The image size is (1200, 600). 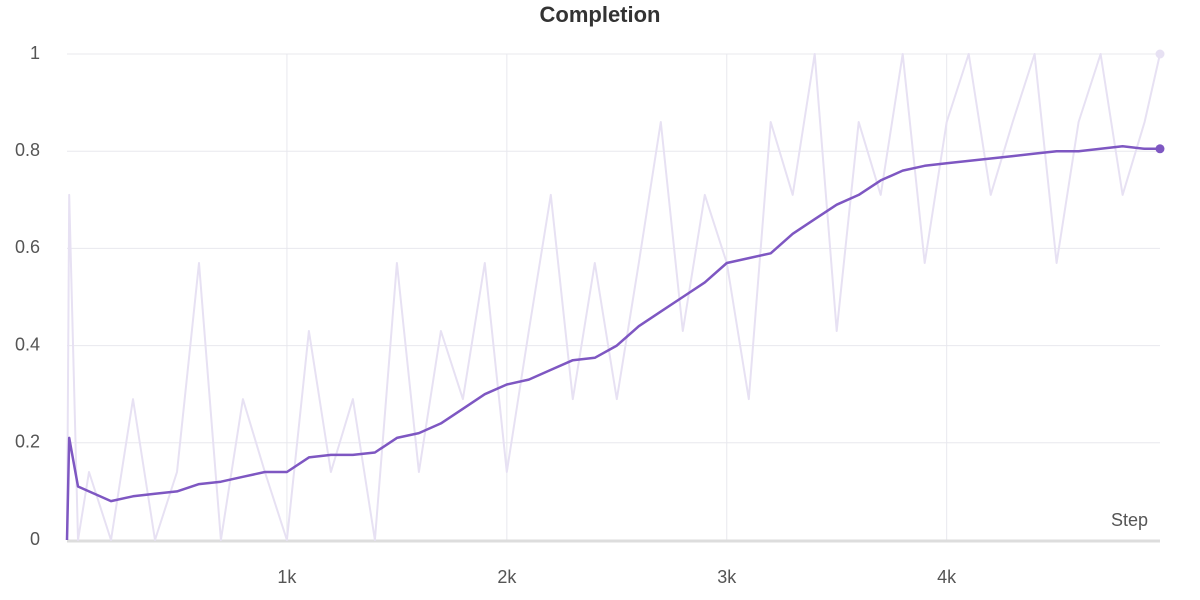 I want to click on chart-title: Completion, so click(x=600, y=14).